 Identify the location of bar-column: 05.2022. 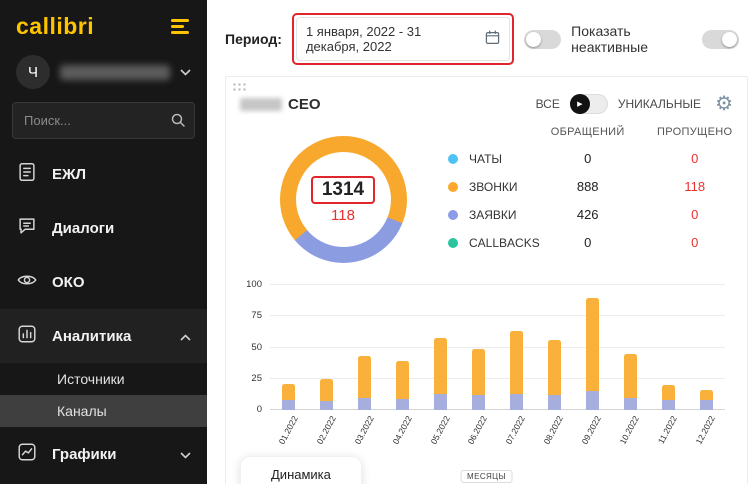
(441, 365).